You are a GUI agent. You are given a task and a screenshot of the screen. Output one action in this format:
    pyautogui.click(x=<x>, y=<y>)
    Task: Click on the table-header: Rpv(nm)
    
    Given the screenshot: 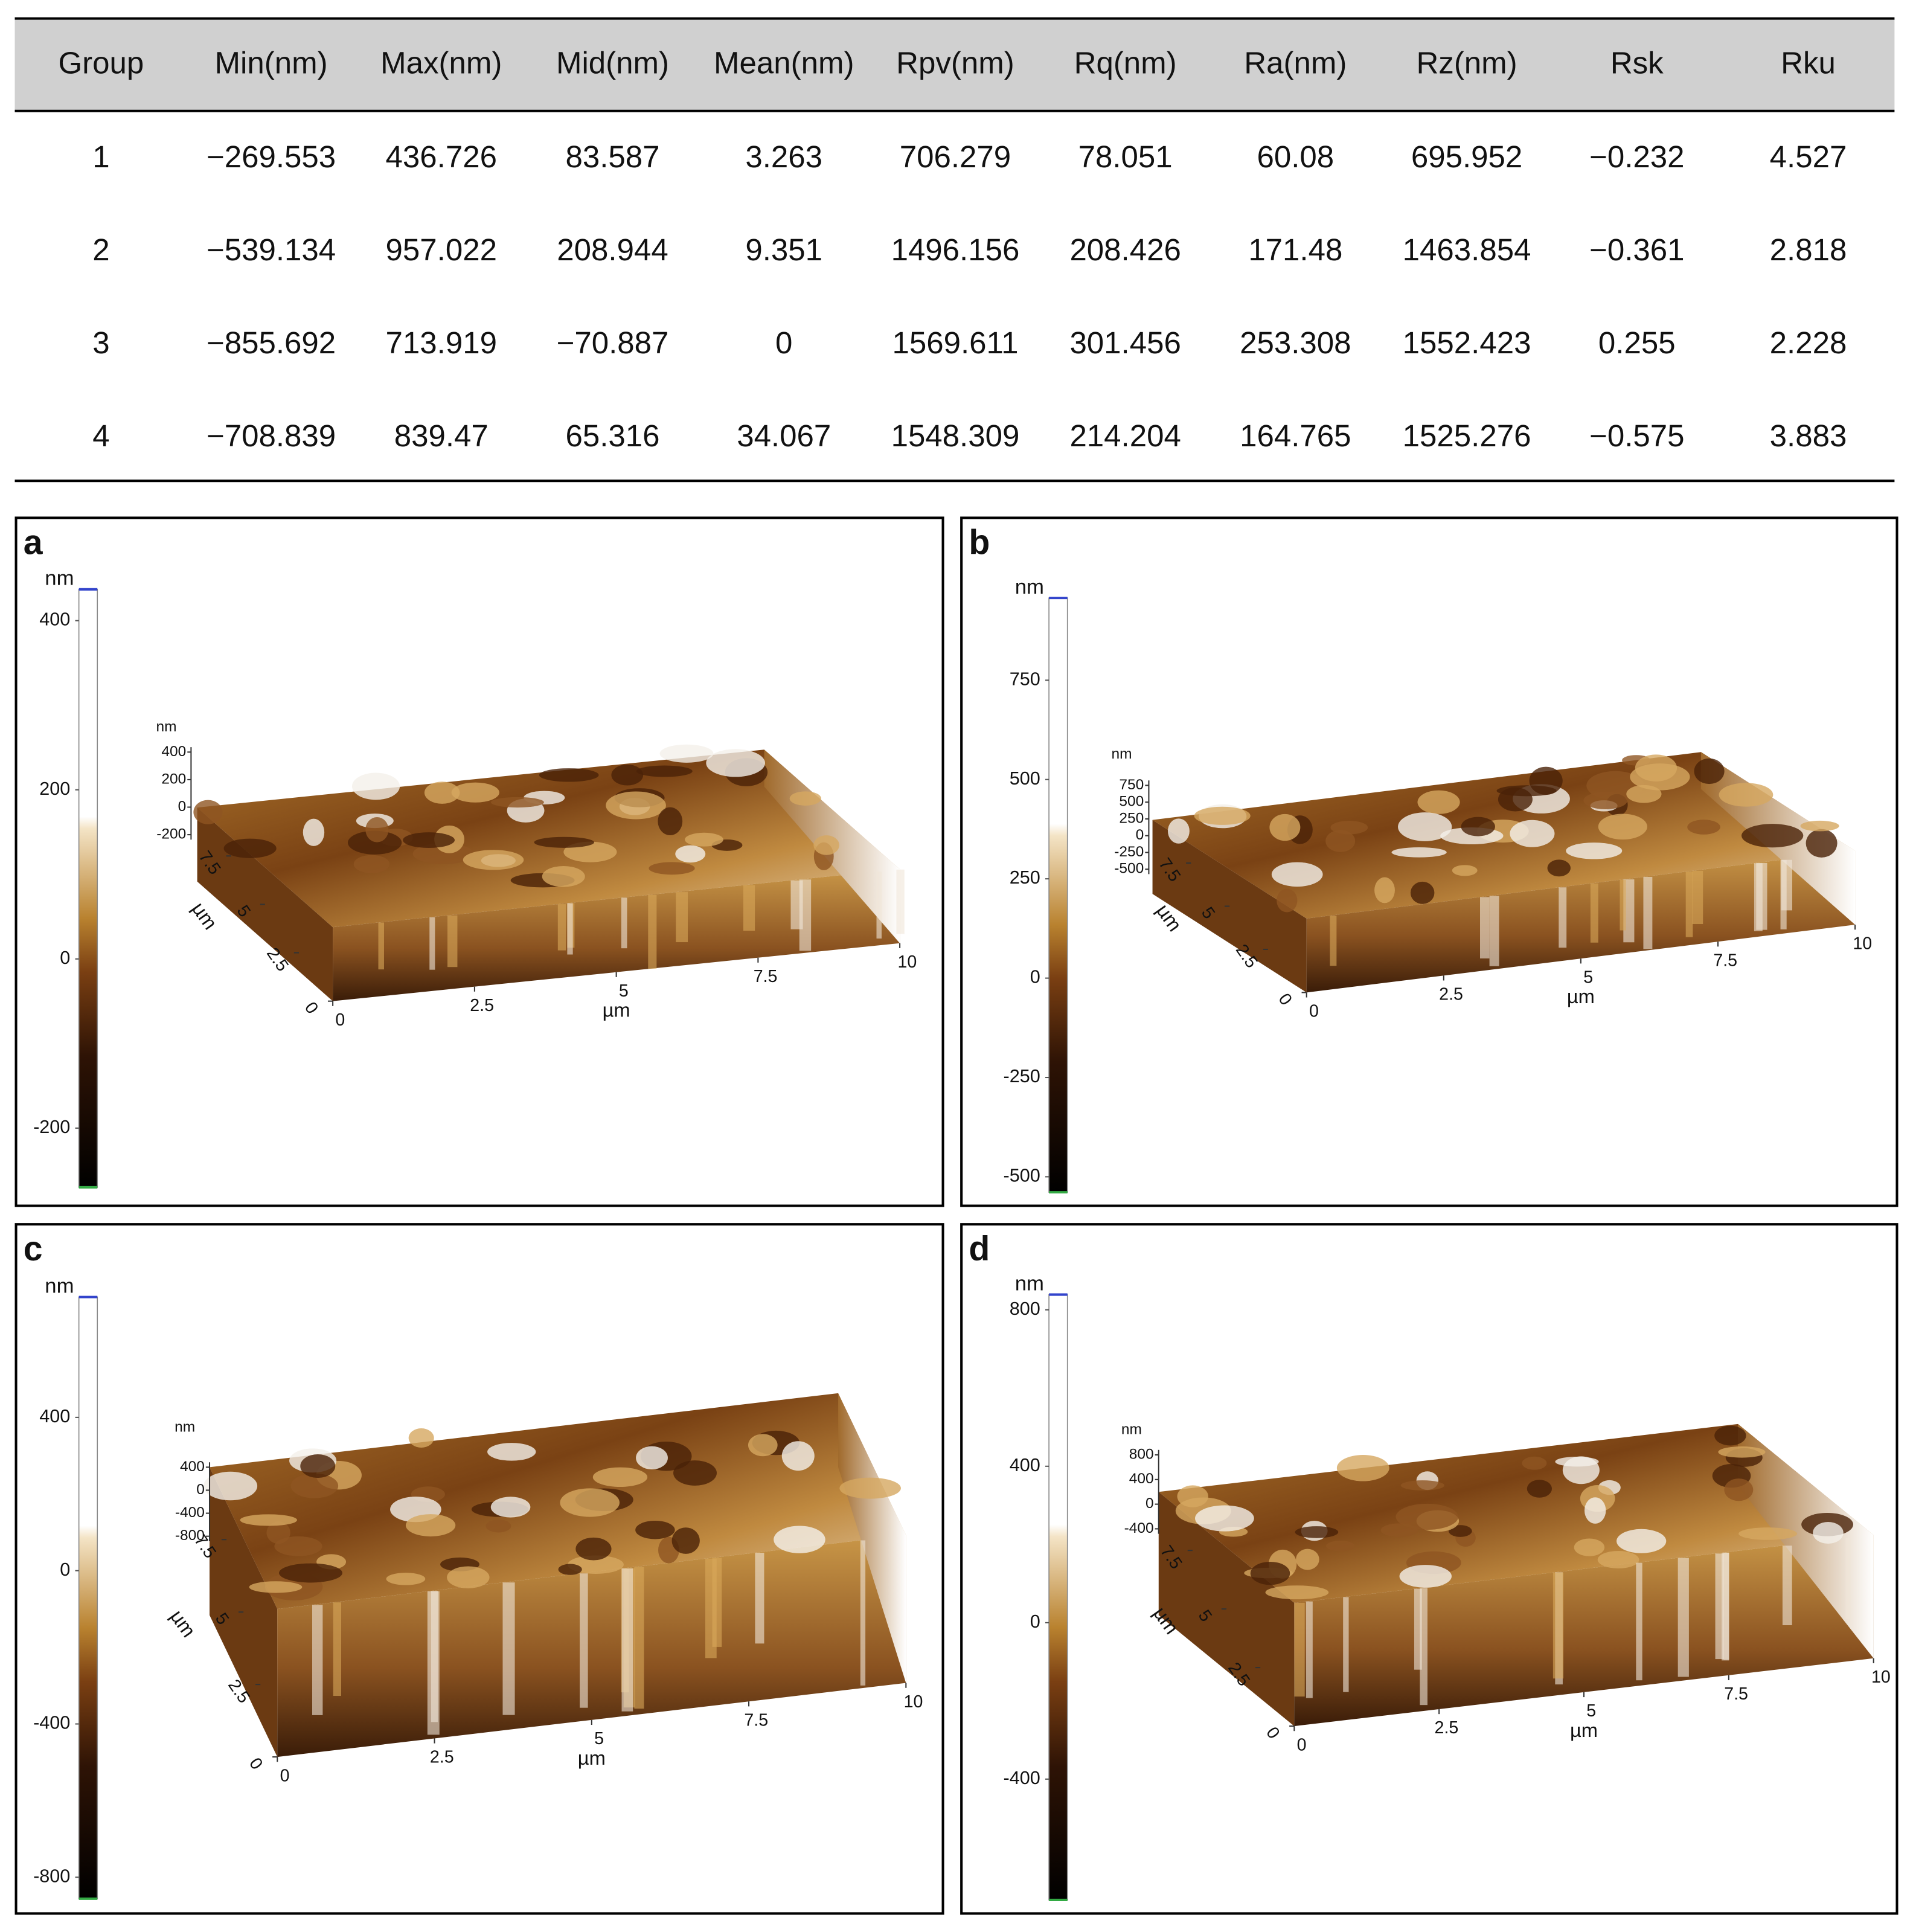 What is the action you would take?
    pyautogui.click(x=955, y=63)
    